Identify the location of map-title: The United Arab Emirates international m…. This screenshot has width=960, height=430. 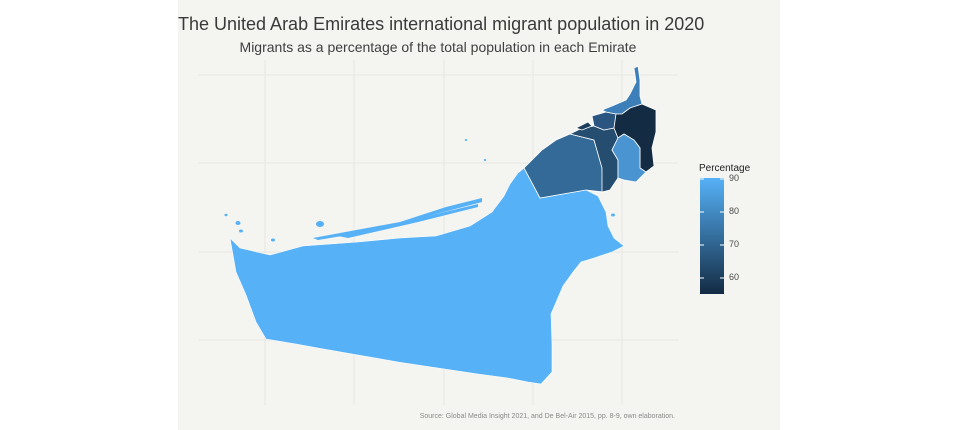
(441, 24).